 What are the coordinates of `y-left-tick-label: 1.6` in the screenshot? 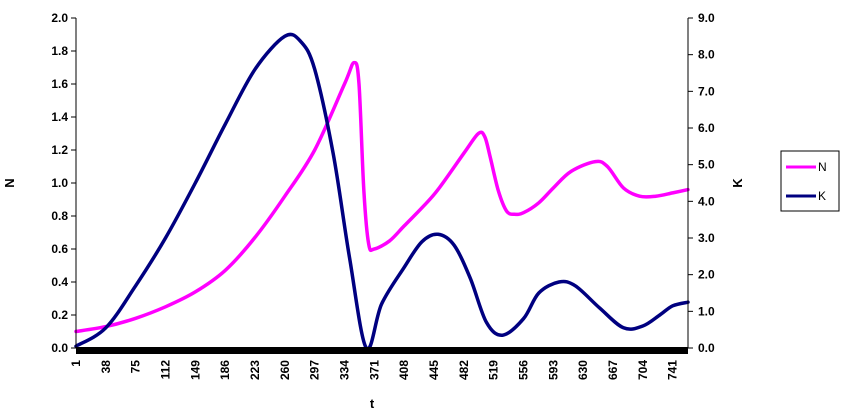 It's located at (59, 84).